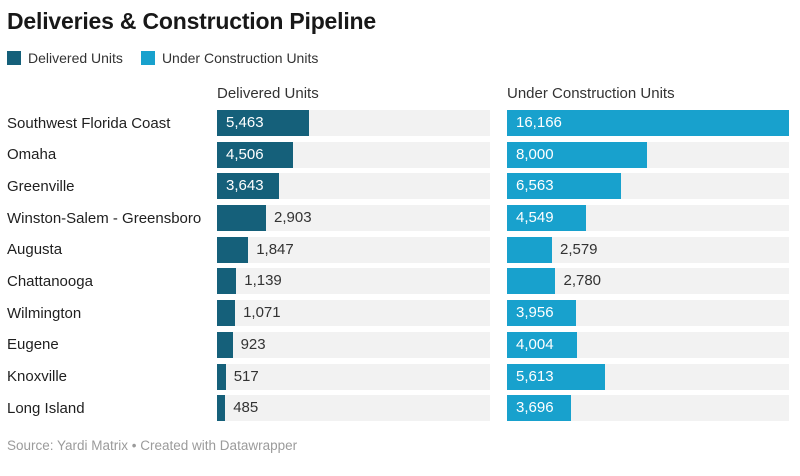 This screenshot has width=800, height=476. I want to click on under-construction-bar-value-label: 6,563, so click(535, 186).